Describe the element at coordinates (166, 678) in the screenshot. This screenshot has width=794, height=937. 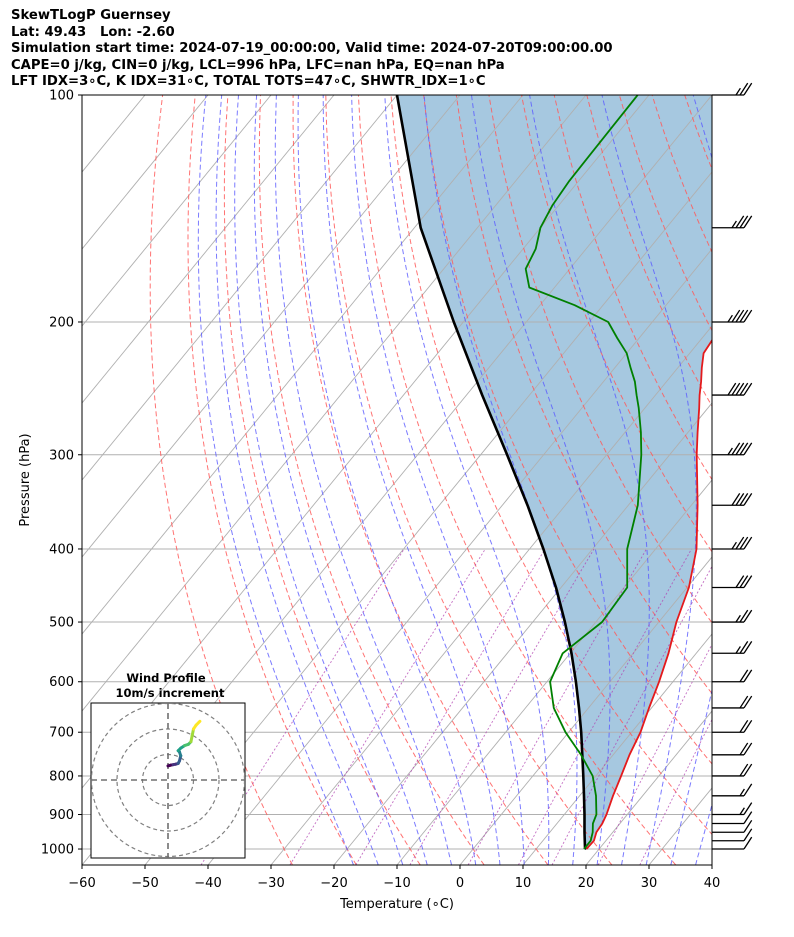
I see `hodograph-title: Wind Profile` at that location.